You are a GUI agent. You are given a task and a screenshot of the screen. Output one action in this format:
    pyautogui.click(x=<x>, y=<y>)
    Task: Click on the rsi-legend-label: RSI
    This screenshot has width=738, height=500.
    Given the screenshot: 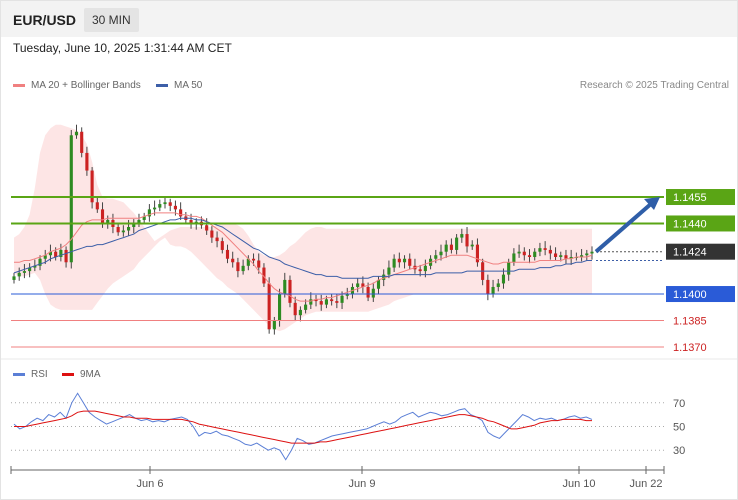 What is the action you would take?
    pyautogui.click(x=39, y=374)
    